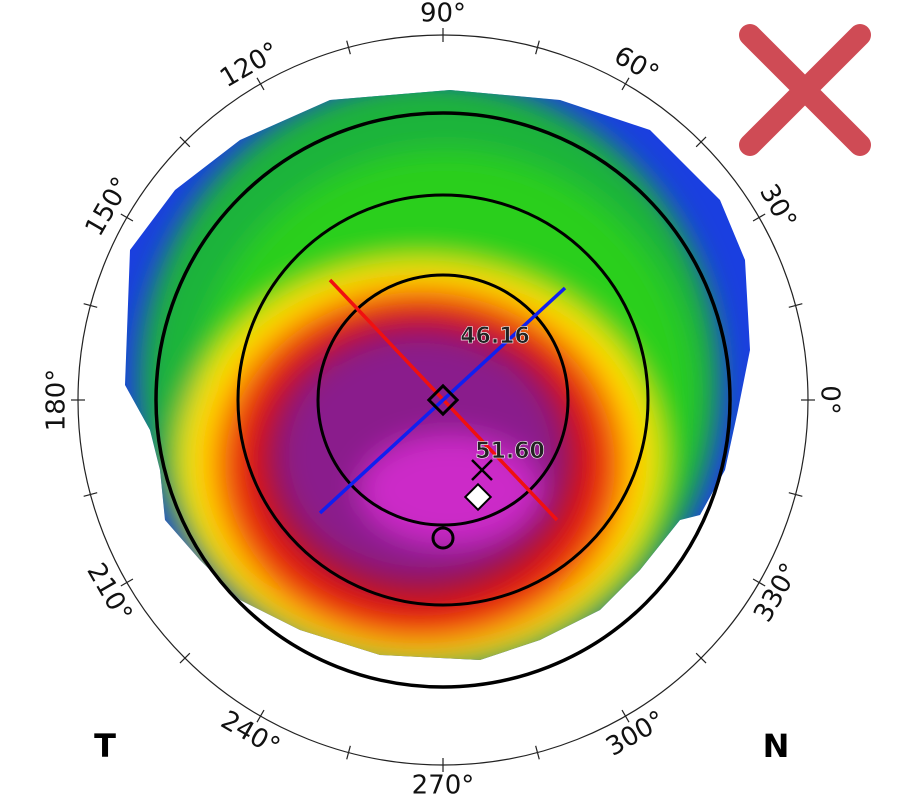 This screenshot has width=901, height=807. I want to click on angle-label: 150°, so click(108, 206).